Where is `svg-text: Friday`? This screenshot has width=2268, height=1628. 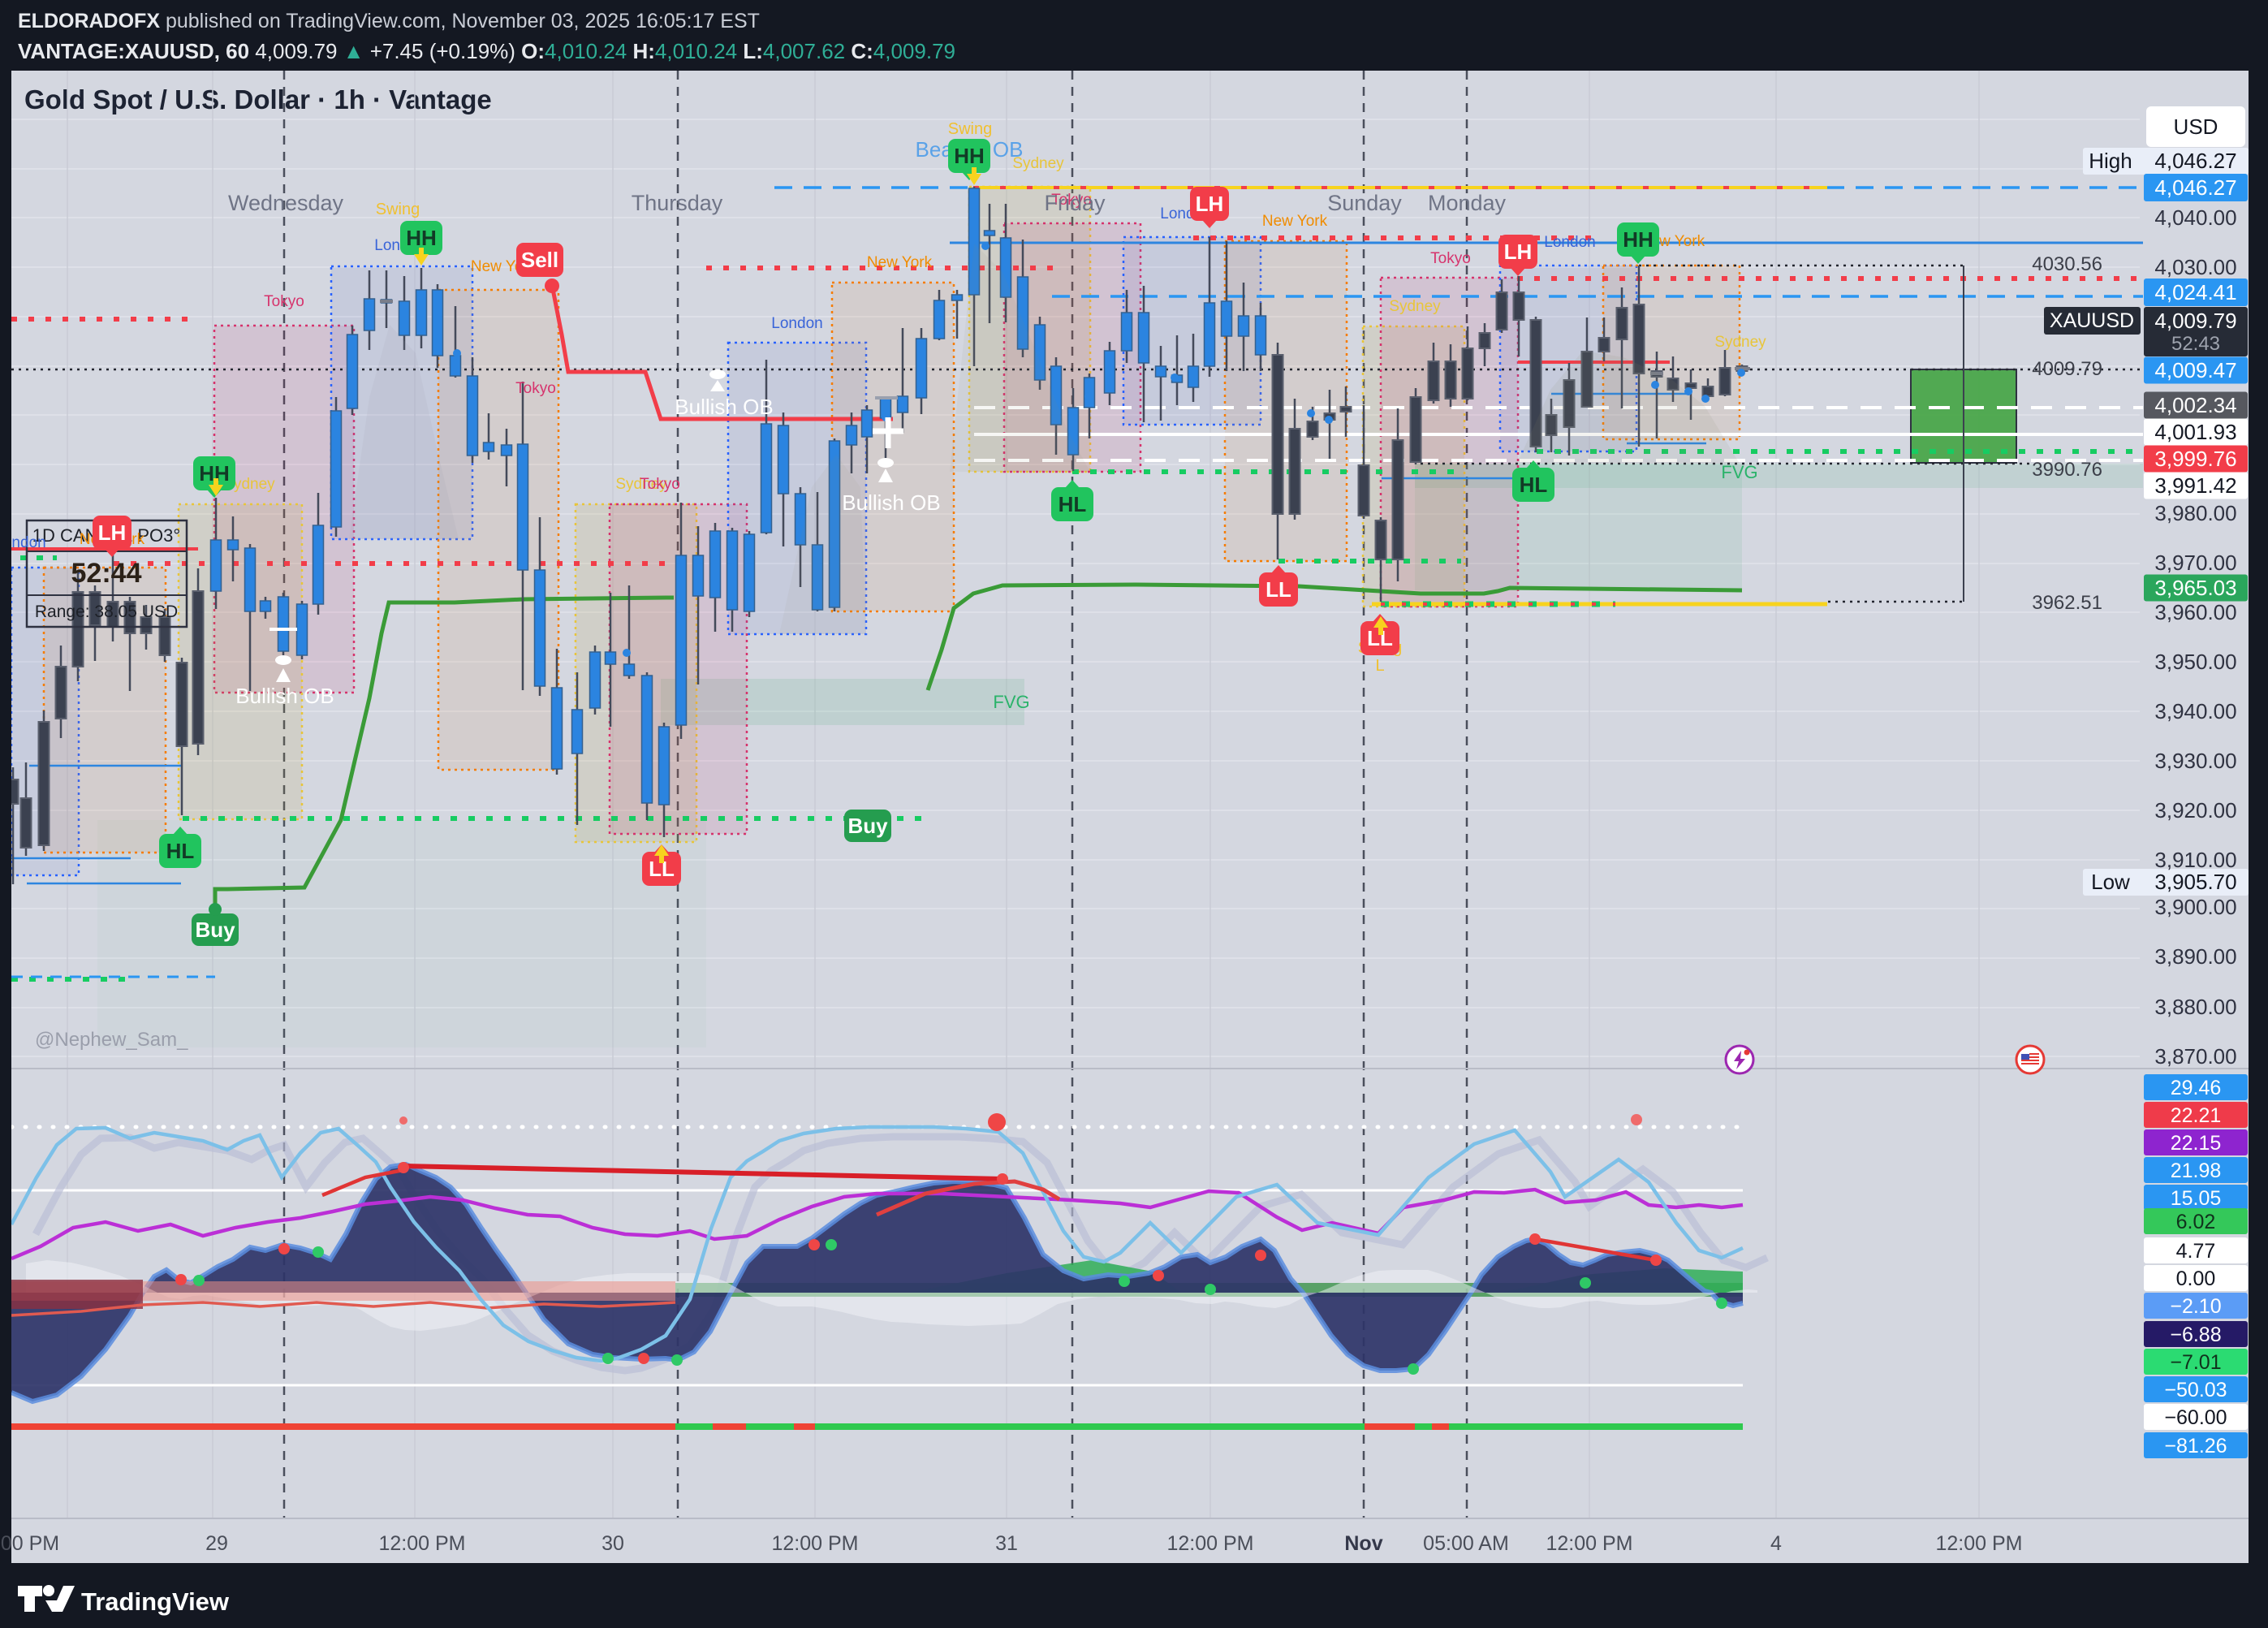
svg-text: Friday is located at coordinates (1075, 203).